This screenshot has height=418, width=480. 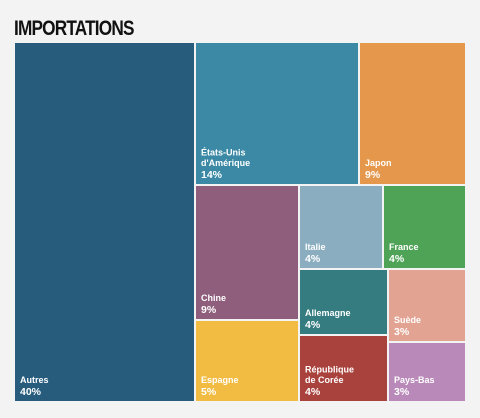 What do you see at coordinates (373, 175) in the screenshot?
I see `tile-value-japon: 9%` at bounding box center [373, 175].